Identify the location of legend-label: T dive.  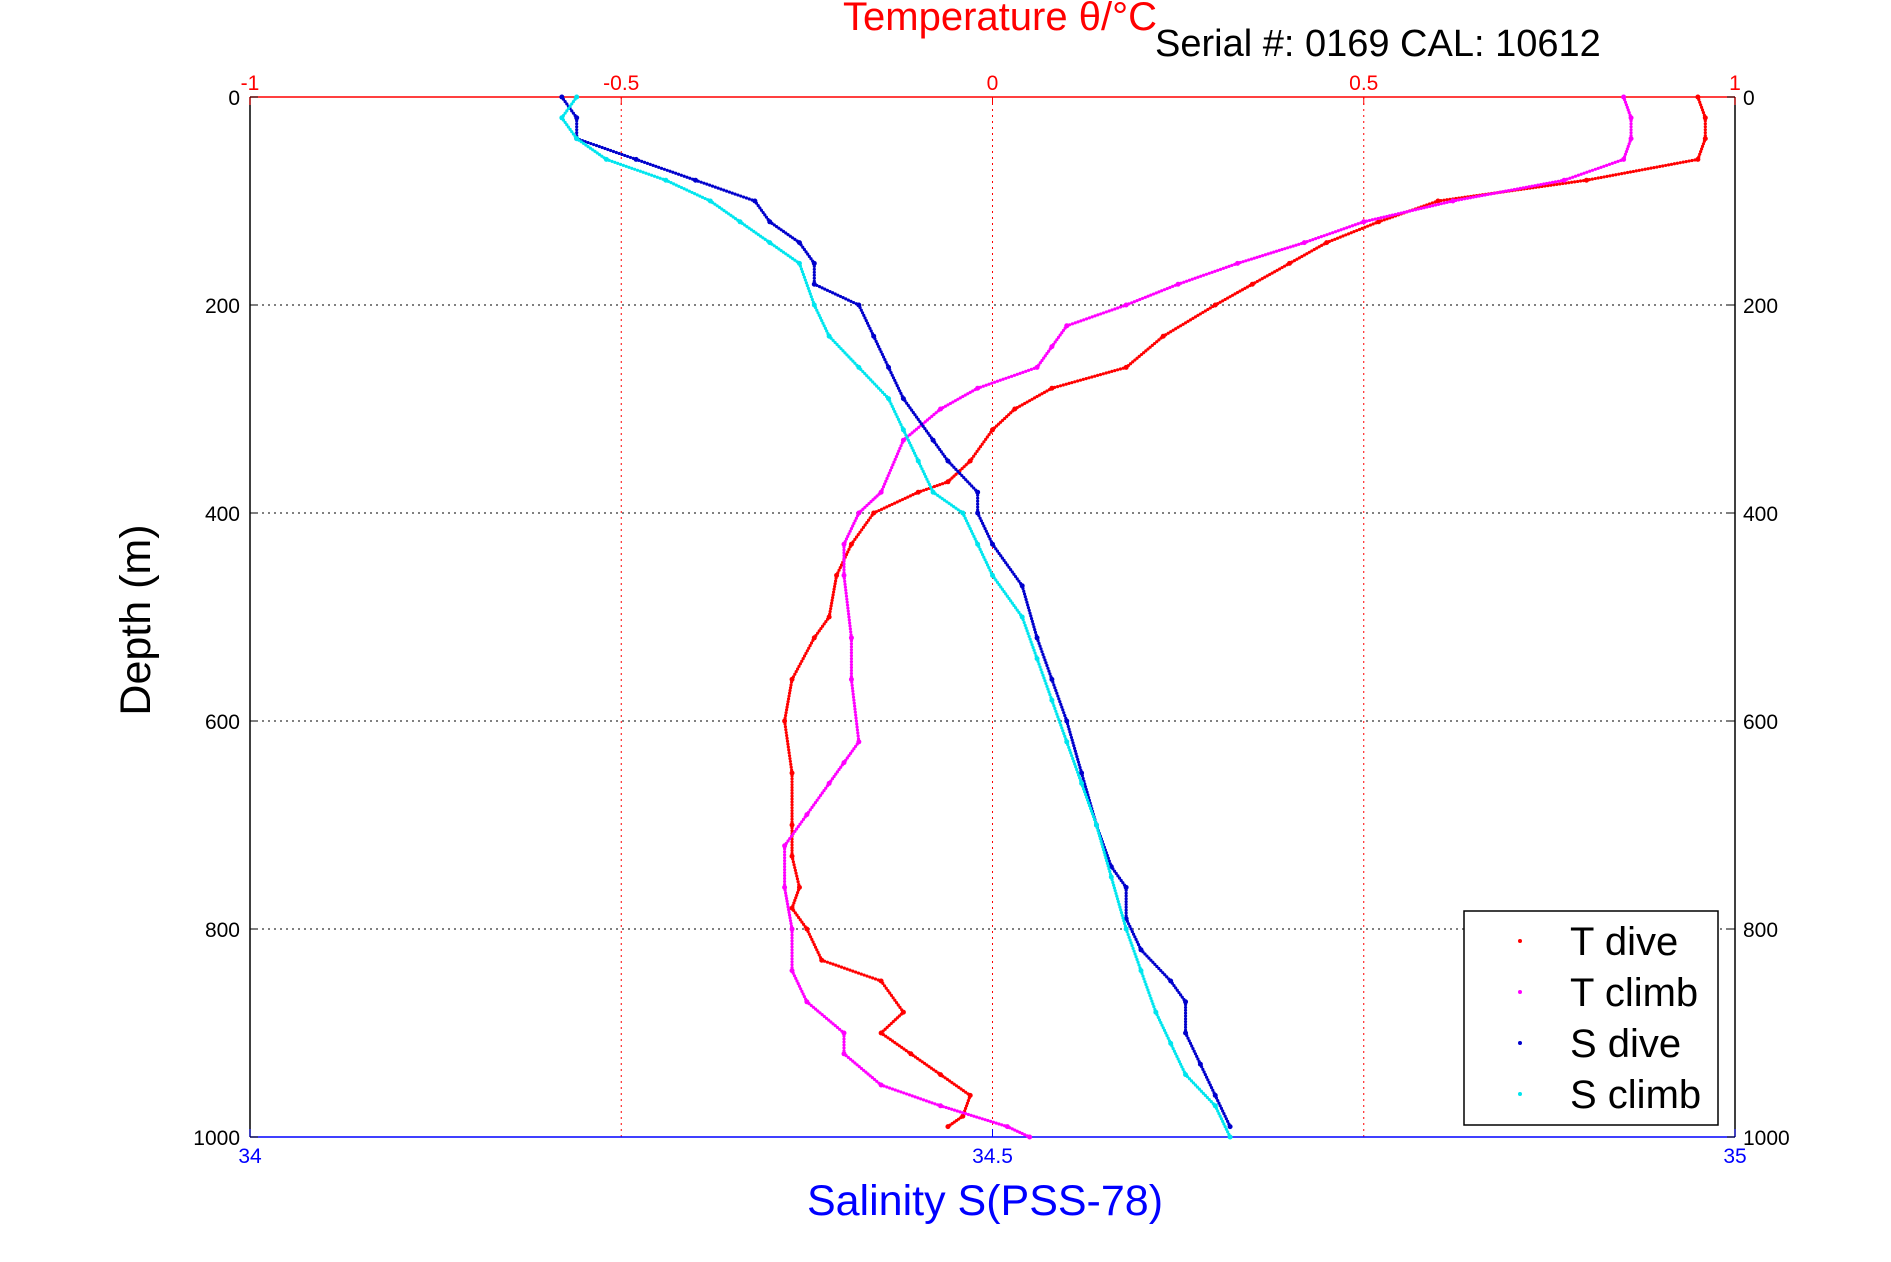
(1624, 942).